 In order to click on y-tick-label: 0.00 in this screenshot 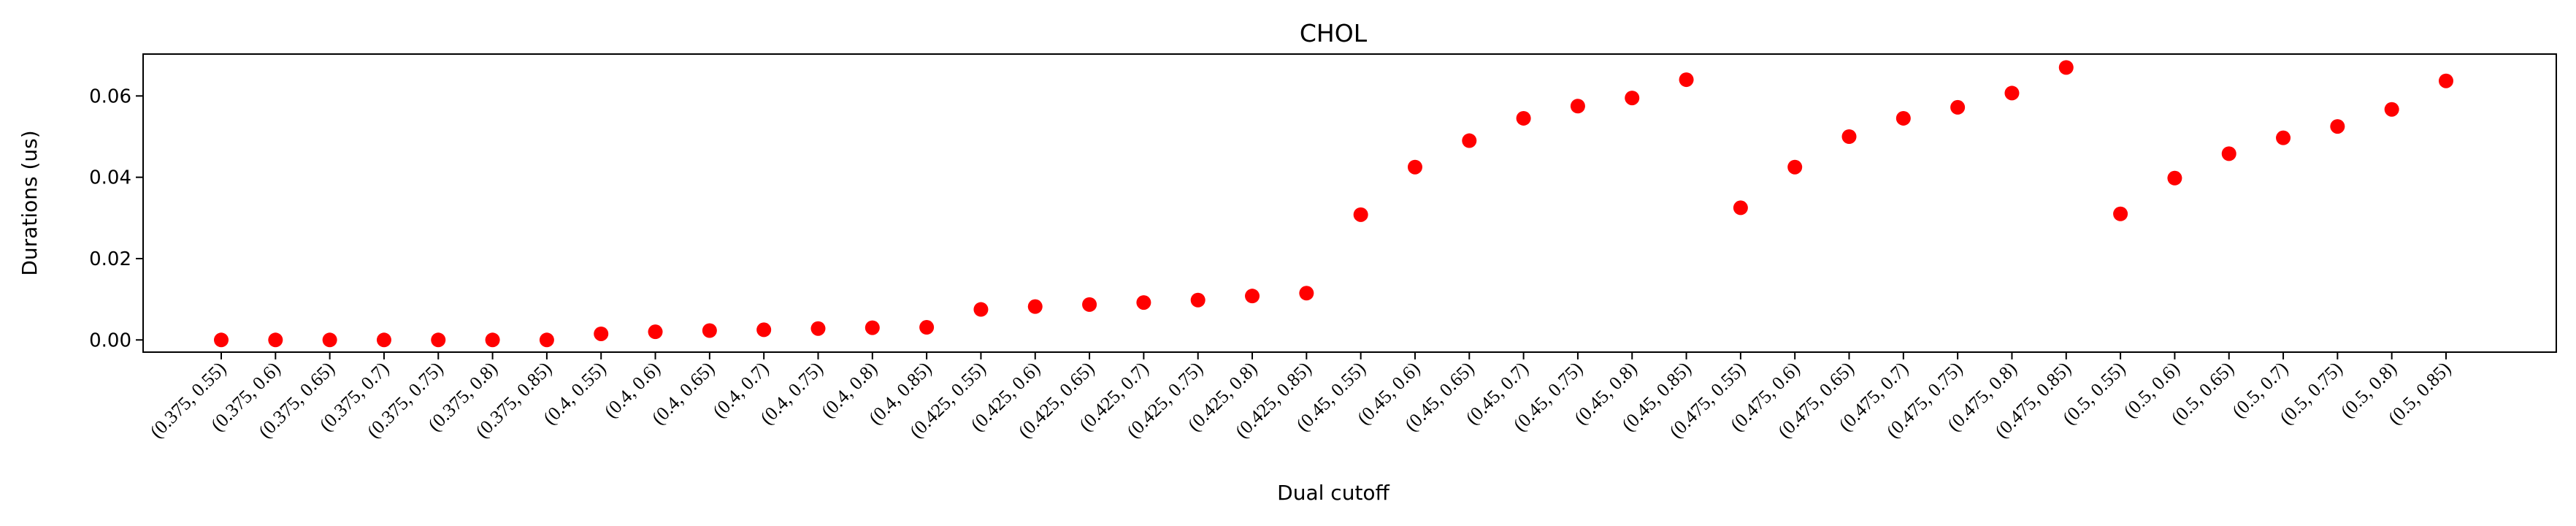, I will do `click(110, 340)`.